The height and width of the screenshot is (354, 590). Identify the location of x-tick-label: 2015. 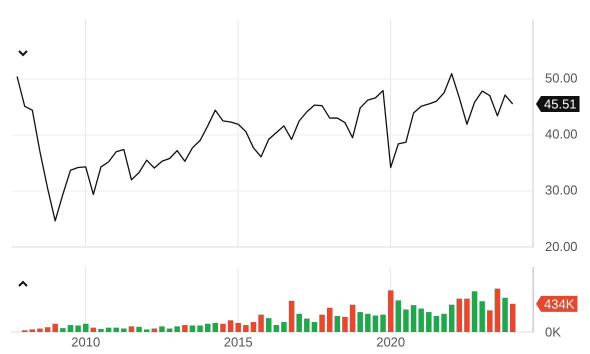
(238, 342).